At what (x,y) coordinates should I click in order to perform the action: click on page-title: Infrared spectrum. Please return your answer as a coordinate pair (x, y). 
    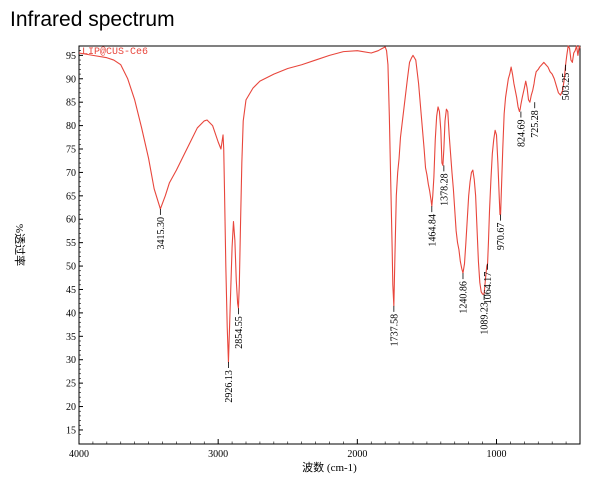
    Looking at the image, I should click on (92, 19).